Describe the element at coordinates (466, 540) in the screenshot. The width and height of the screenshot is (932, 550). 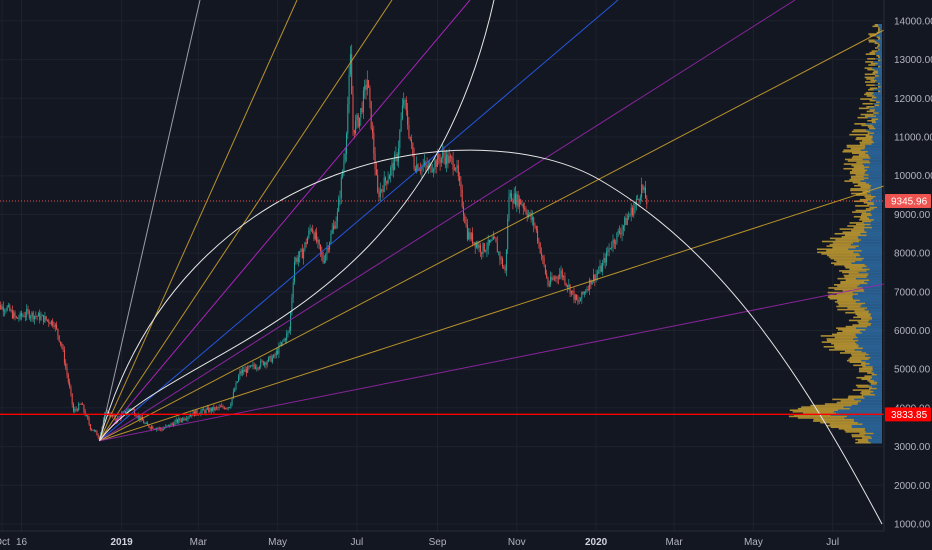
I see `time-axis: Oct 16 2019 Mar May Jul Sep Nov 2020 Mar May Jul` at that location.